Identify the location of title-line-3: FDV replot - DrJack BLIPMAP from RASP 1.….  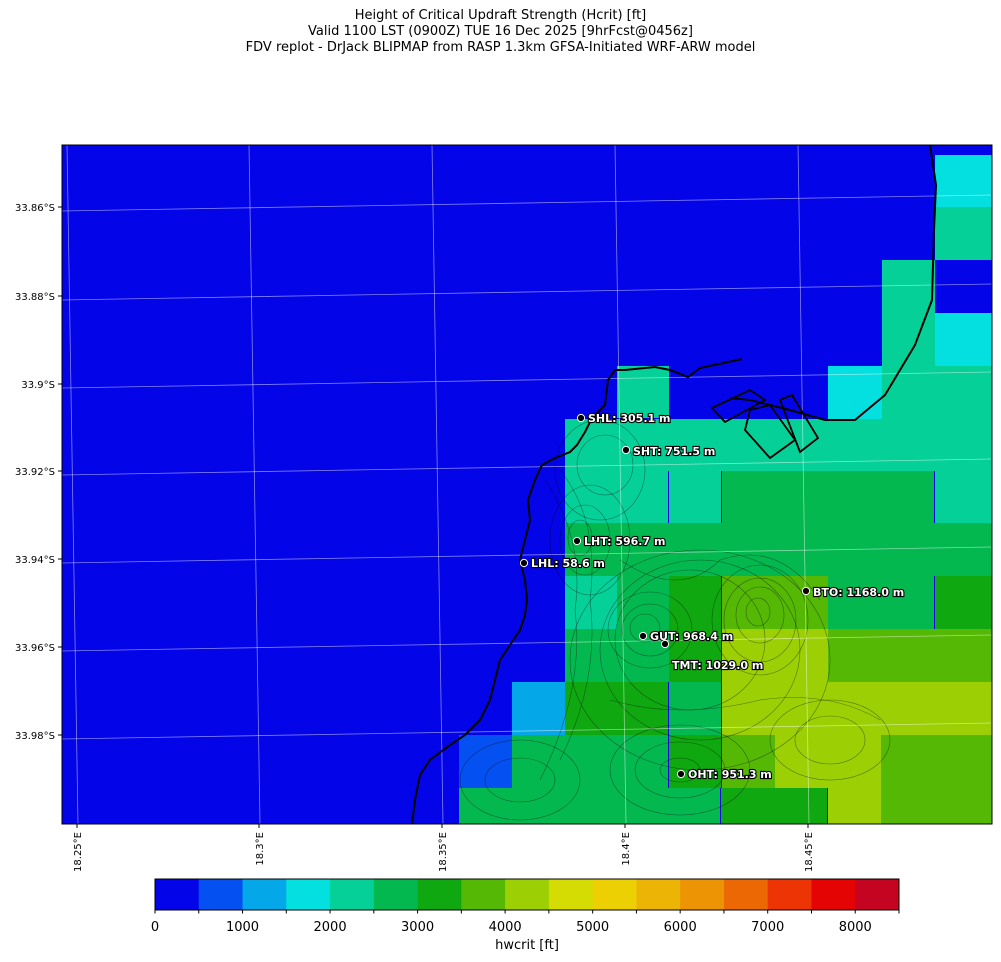
(500, 47).